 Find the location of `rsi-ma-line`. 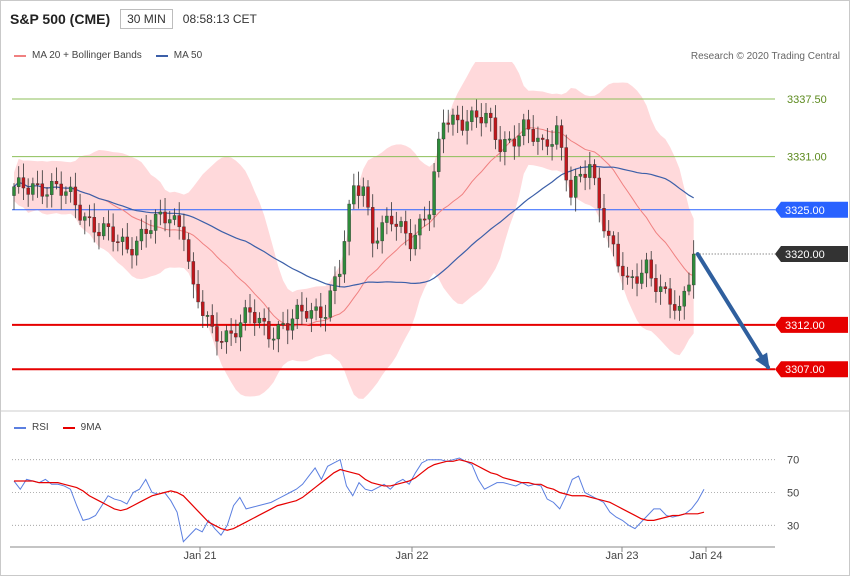

rsi-ma-line is located at coordinates (359, 495).